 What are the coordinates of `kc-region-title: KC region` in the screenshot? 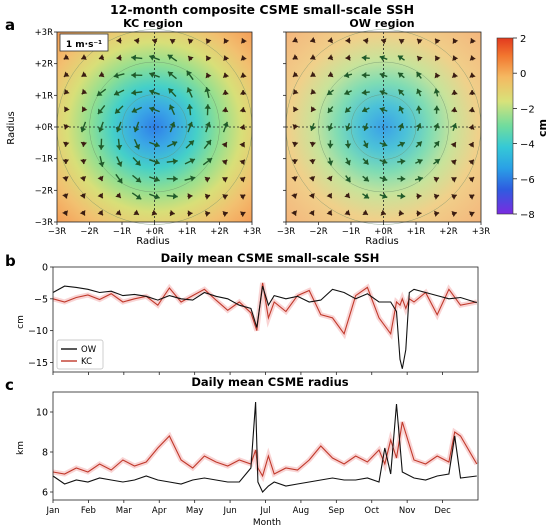 It's located at (153, 23).